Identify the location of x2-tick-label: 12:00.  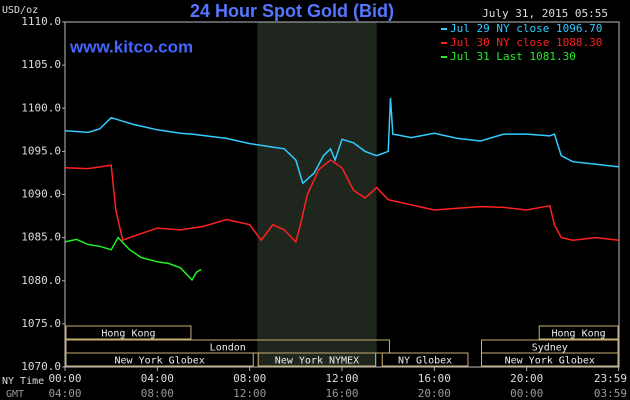
(249, 393).